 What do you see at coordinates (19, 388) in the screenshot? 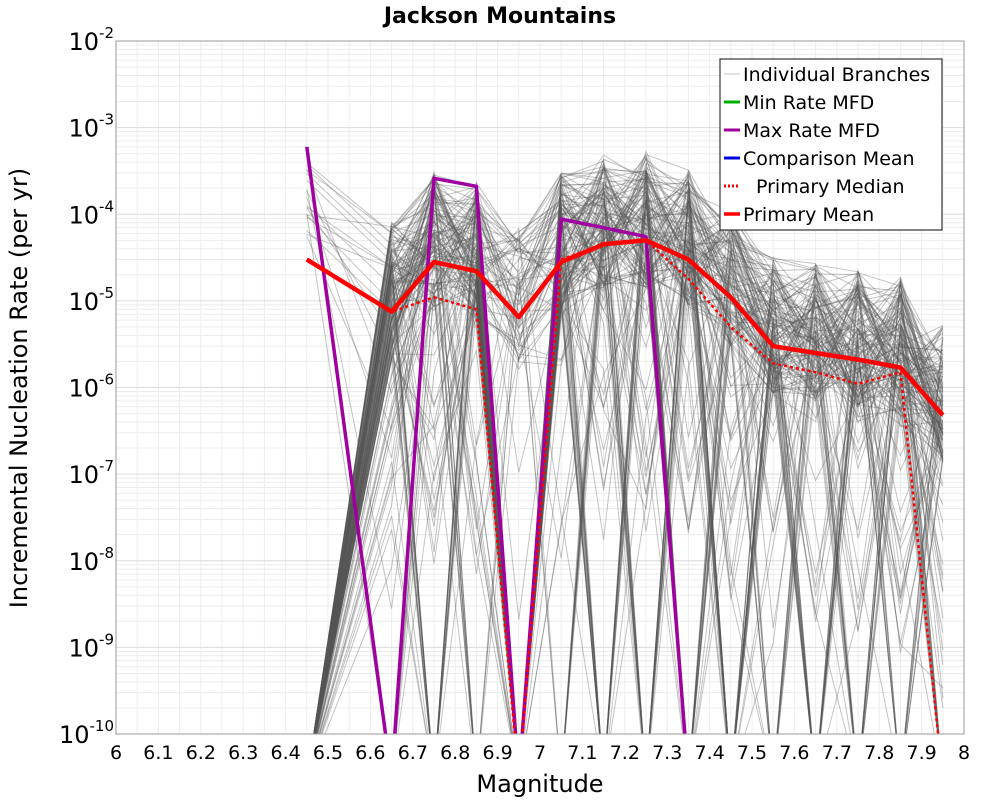
I see `y-axis-label: Incremental Nucleation Rate (per yr)` at bounding box center [19, 388].